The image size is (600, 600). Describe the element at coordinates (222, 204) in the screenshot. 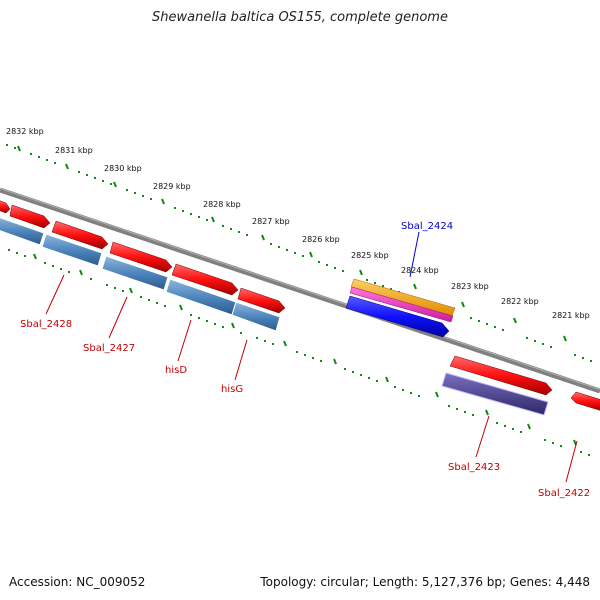

I see `kbp-label: 2828 kbp` at that location.